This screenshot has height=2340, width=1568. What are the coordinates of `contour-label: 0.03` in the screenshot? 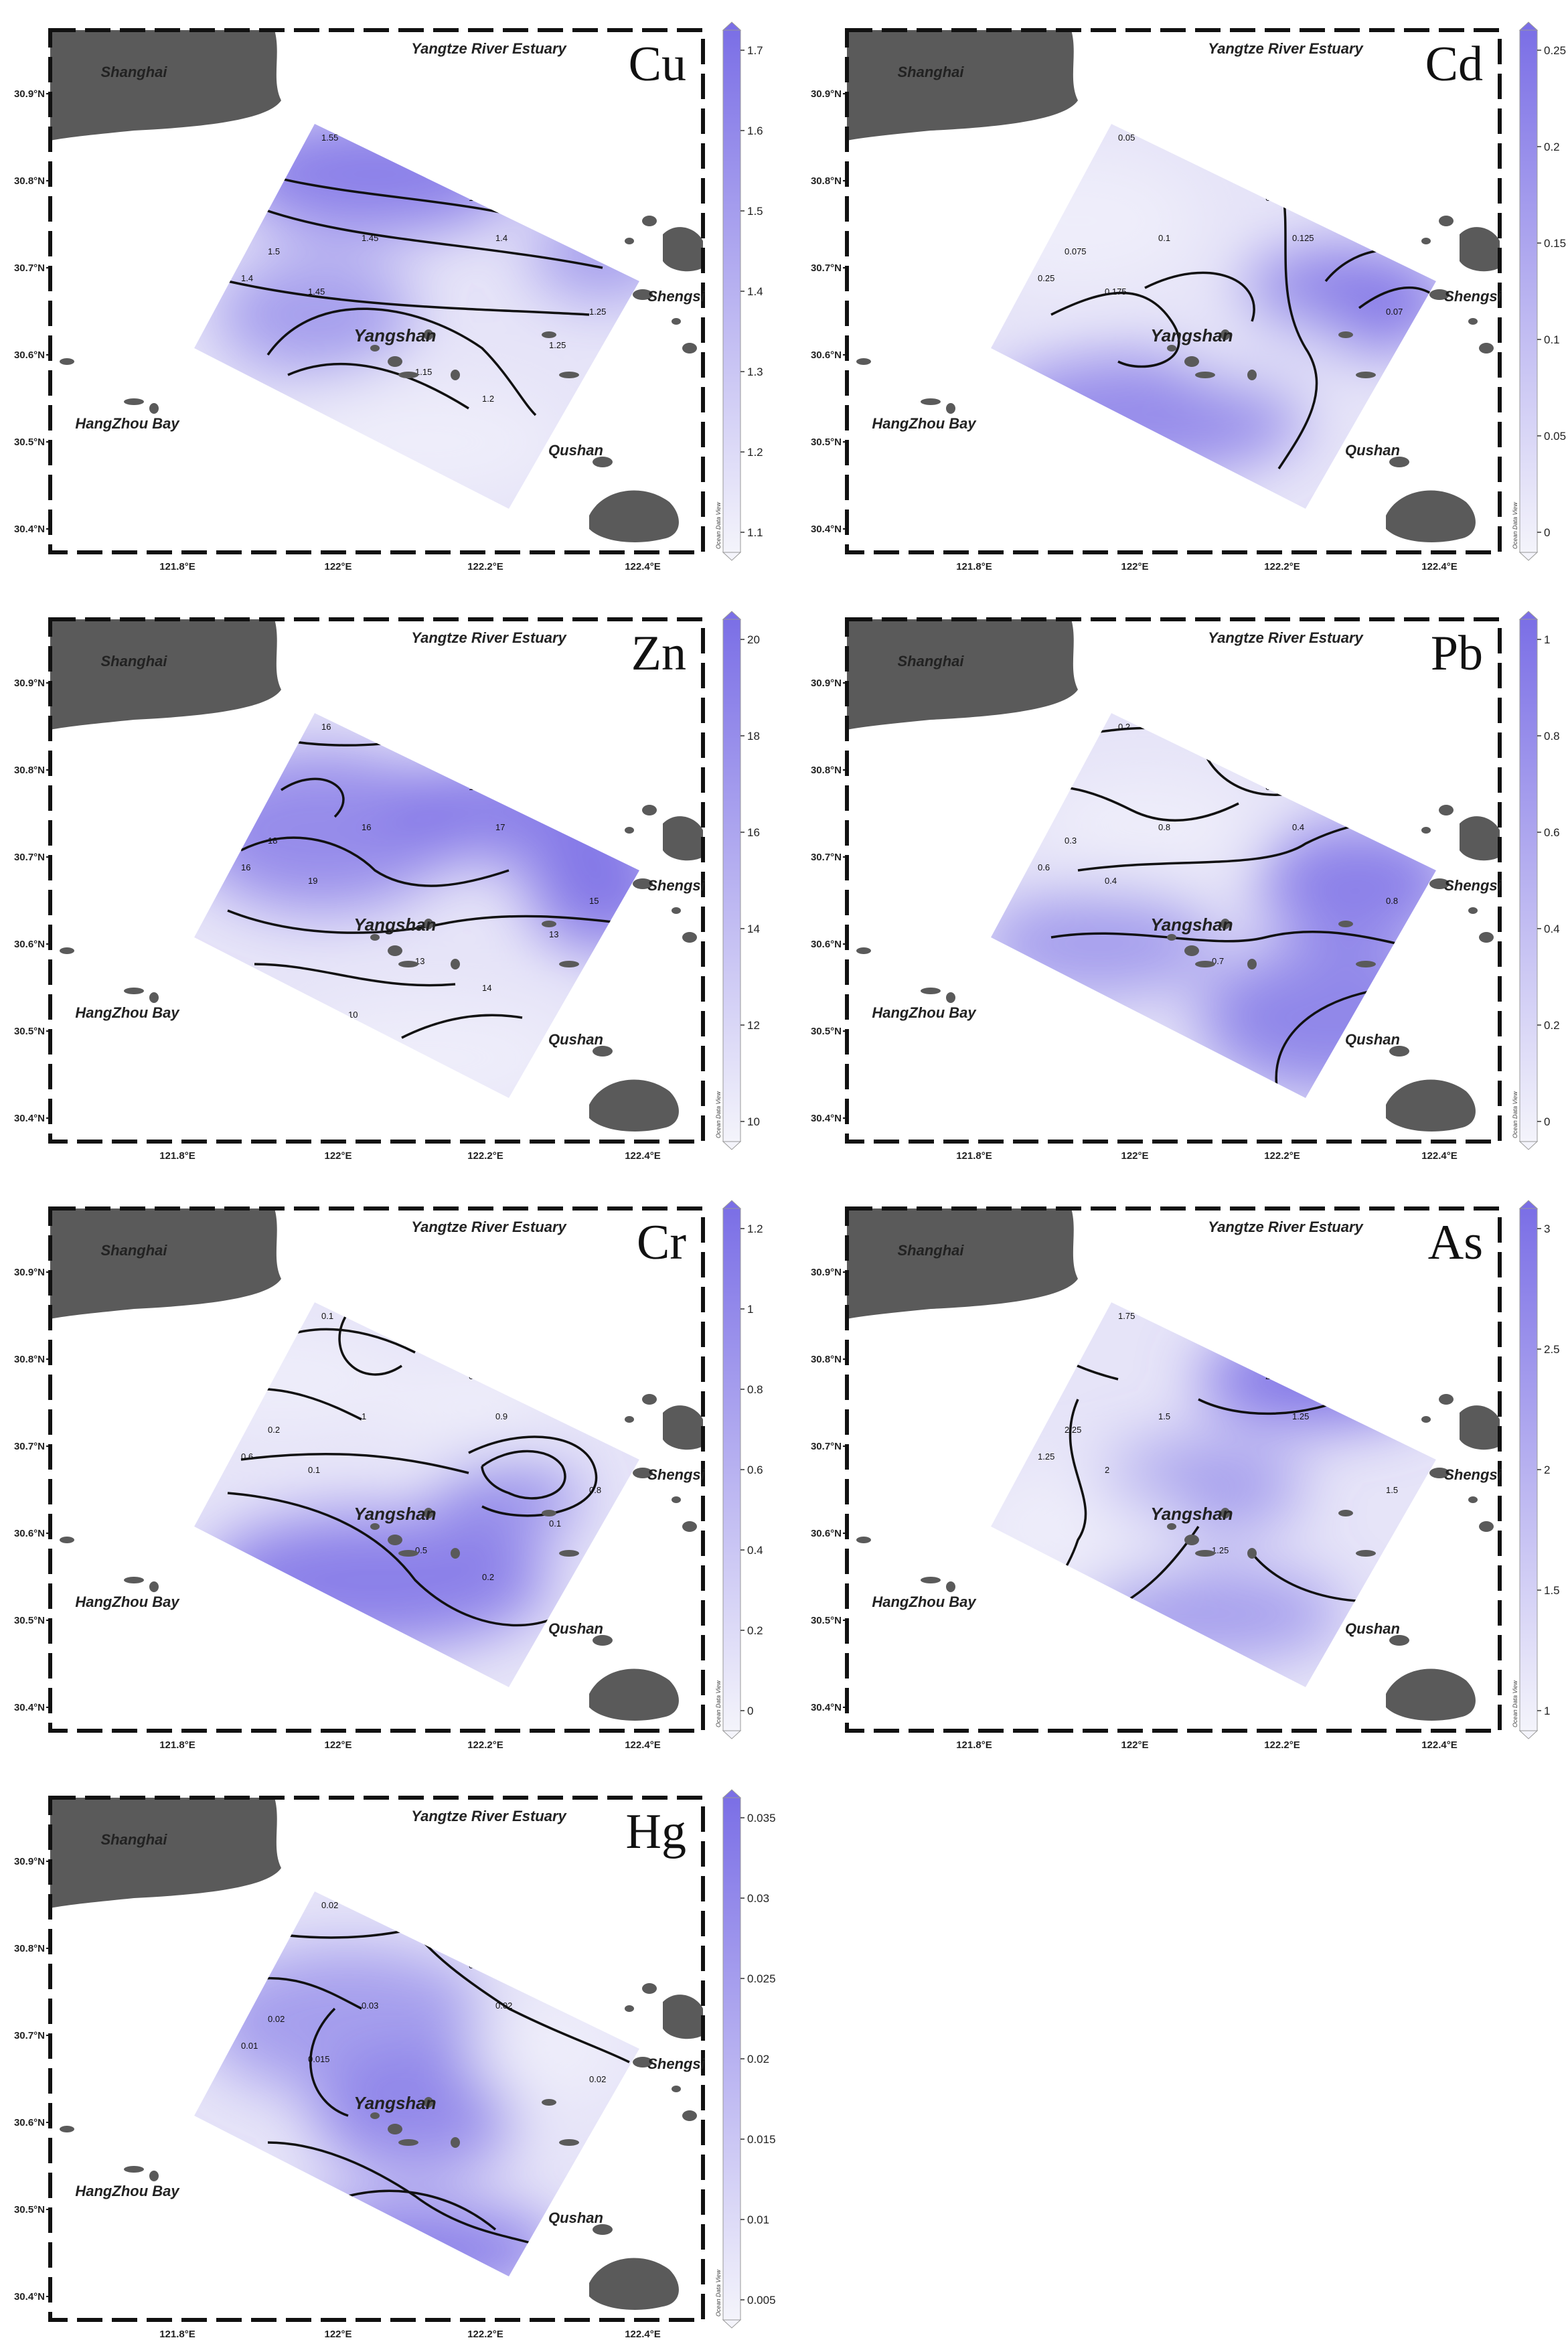 It's located at (370, 2006).